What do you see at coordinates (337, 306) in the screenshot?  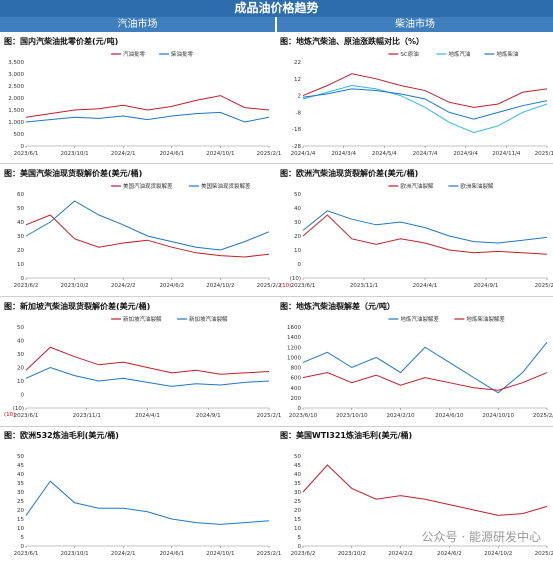 I see `chart-title: 图：地炼汽柴油裂解差（元/吨）` at bounding box center [337, 306].